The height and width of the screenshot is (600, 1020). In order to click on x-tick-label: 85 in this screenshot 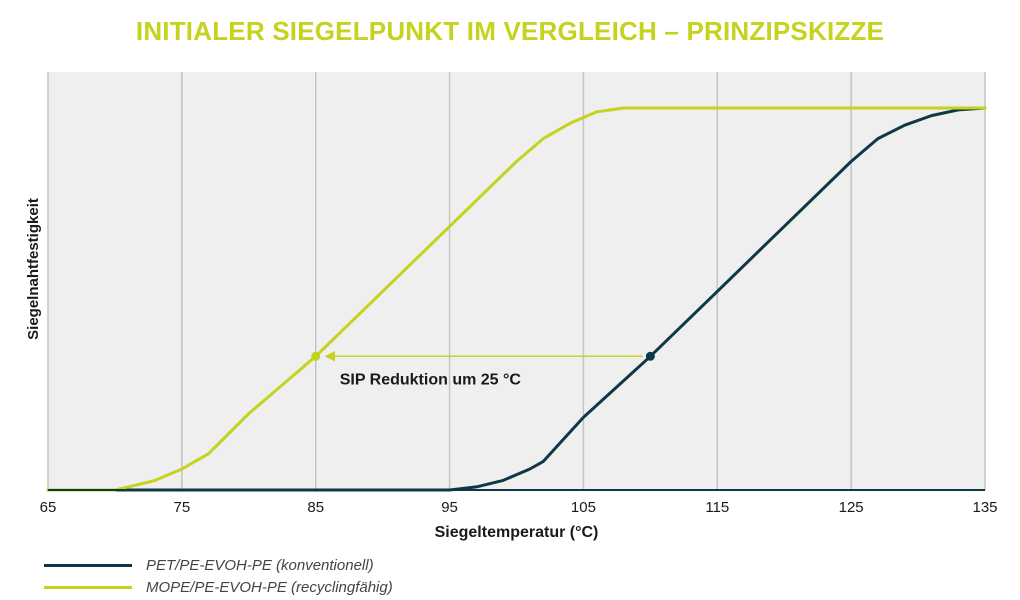, I will do `click(315, 507)`.